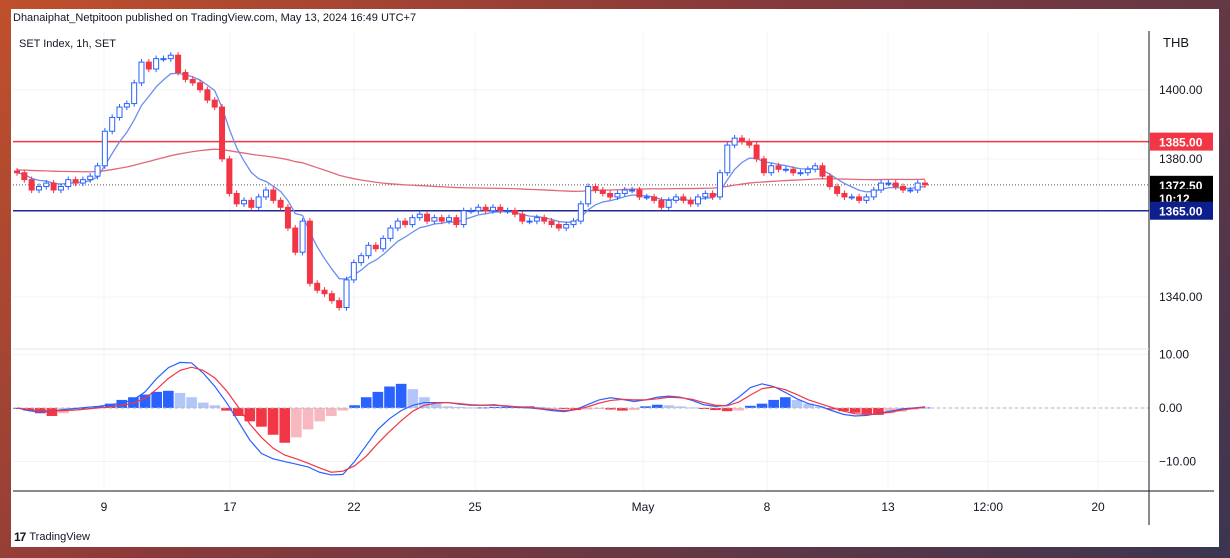 This screenshot has height=558, width=1230. What do you see at coordinates (1181, 90) in the screenshot?
I see `price-tick-label: 1400.00` at bounding box center [1181, 90].